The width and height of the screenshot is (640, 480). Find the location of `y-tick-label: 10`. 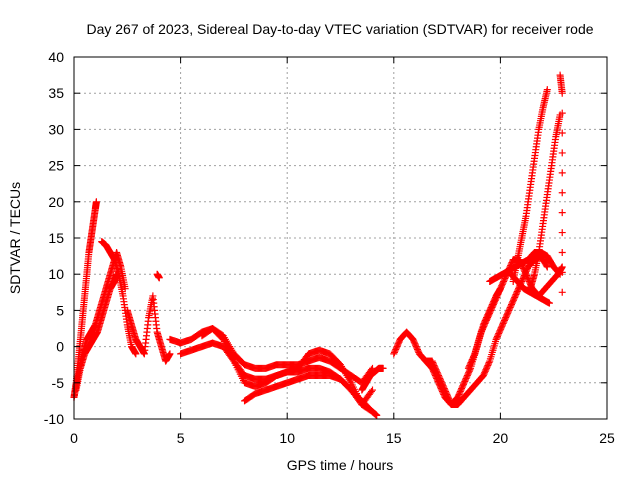

y-tick-label: 10 is located at coordinates (56, 274).